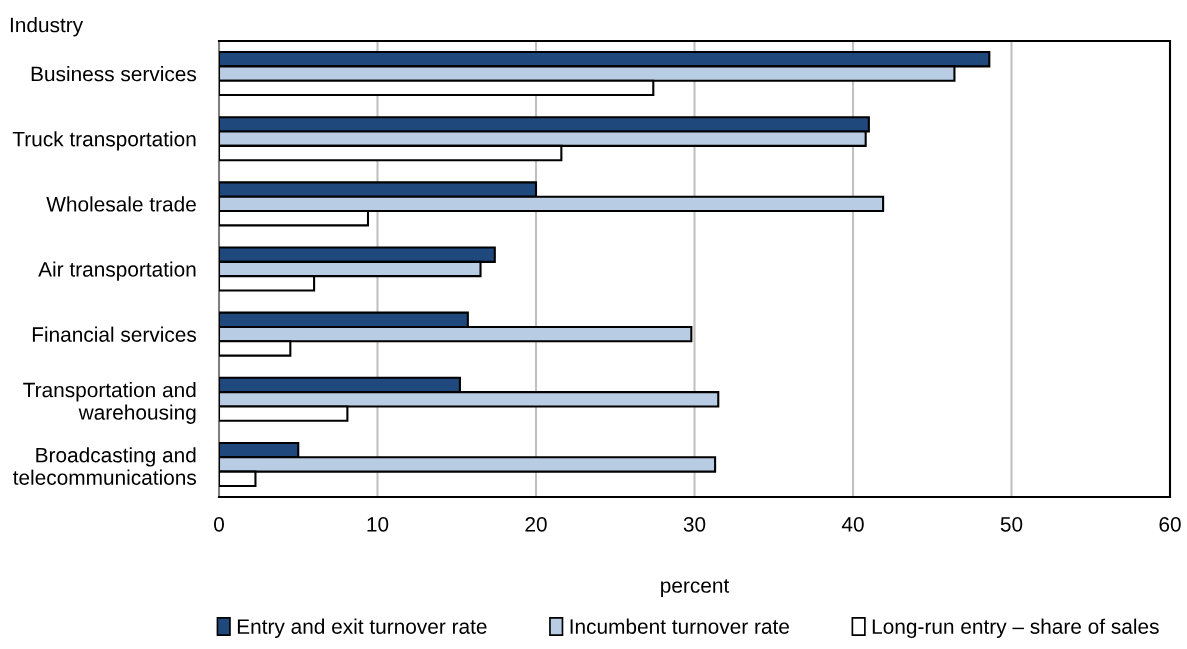 The width and height of the screenshot is (1187, 649). I want to click on y-tick-label: Wholesale trade, so click(121, 204).